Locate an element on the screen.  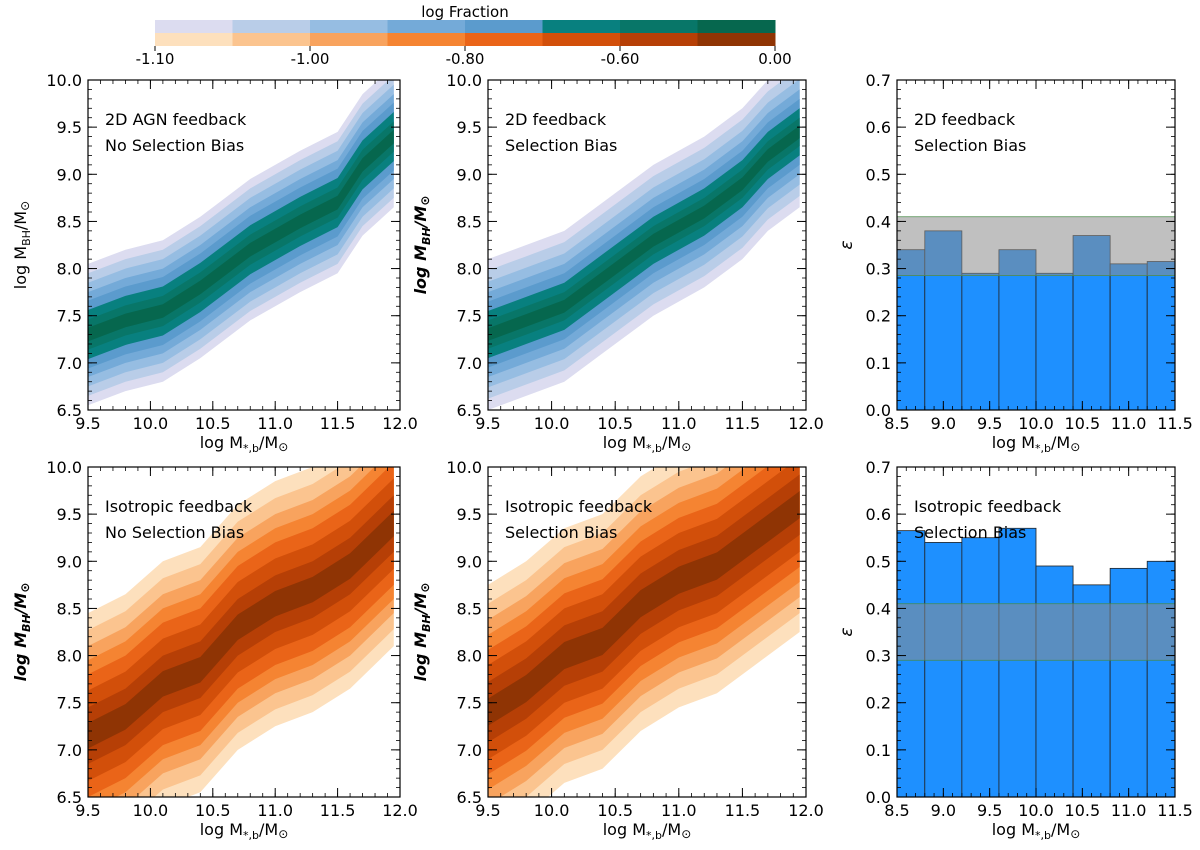
y-tick-label: 0.4 is located at coordinates (878, 221).